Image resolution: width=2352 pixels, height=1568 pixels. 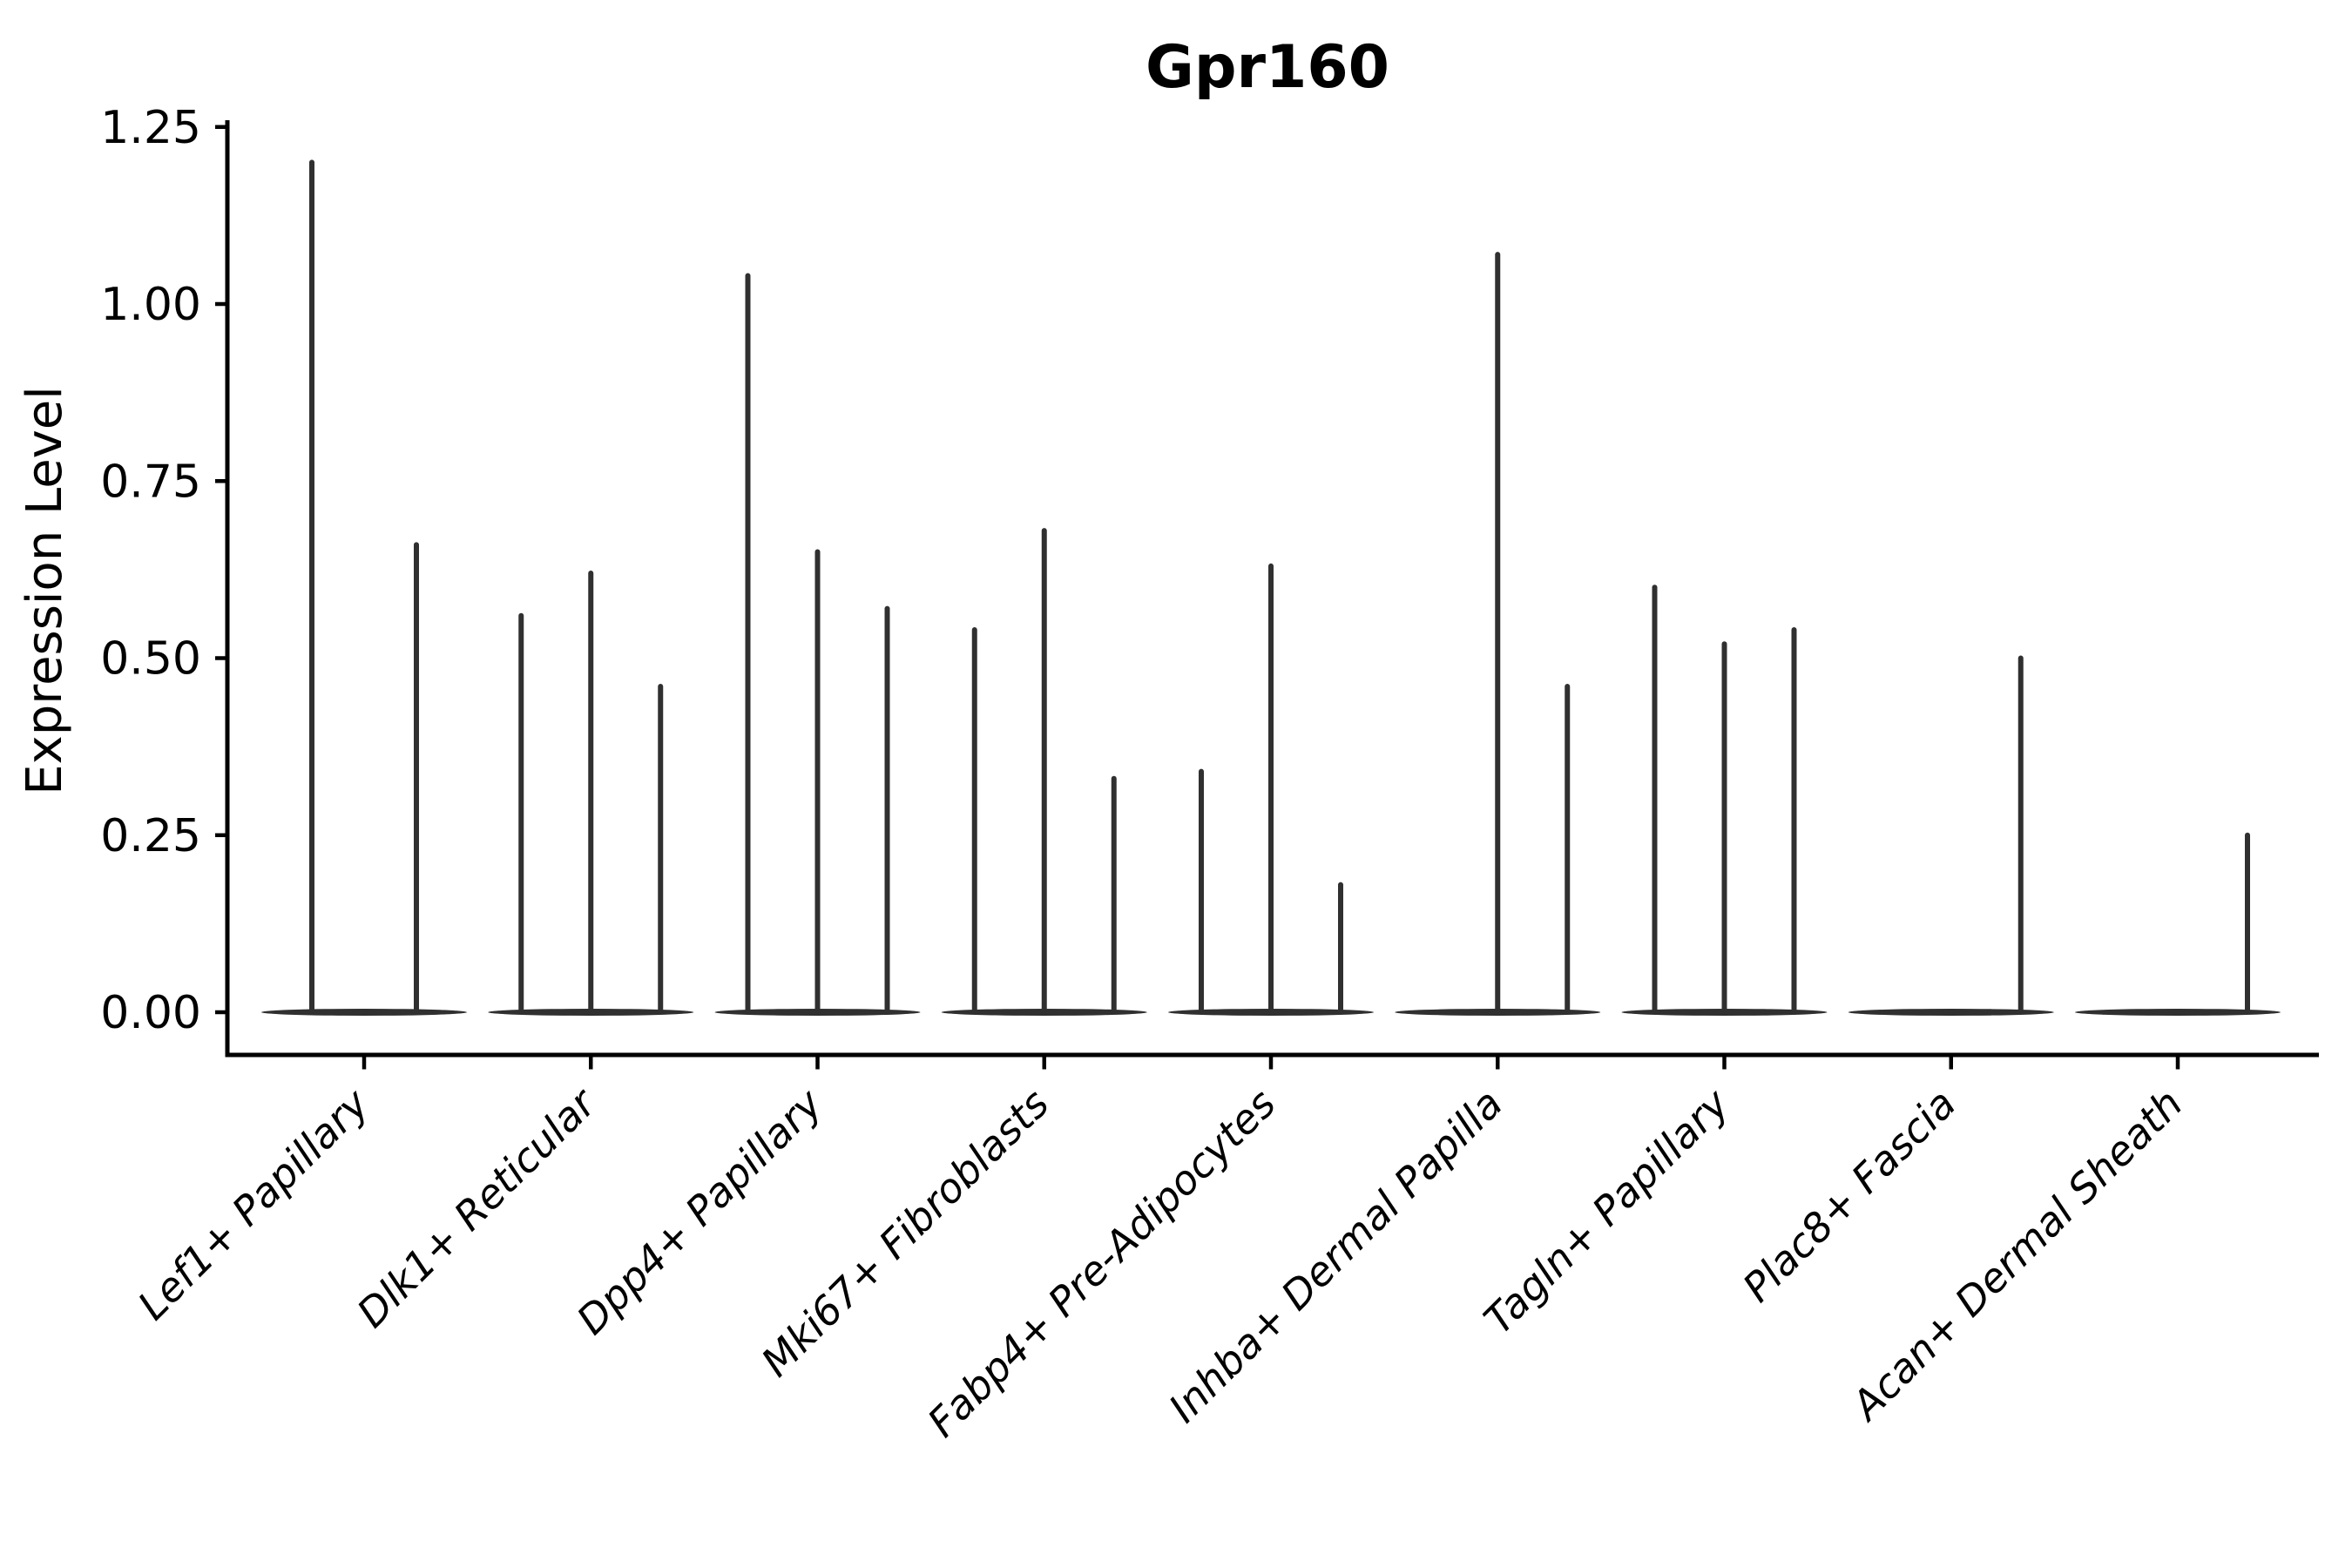 What do you see at coordinates (150, 305) in the screenshot?
I see `y-tick-label: 1.00` at bounding box center [150, 305].